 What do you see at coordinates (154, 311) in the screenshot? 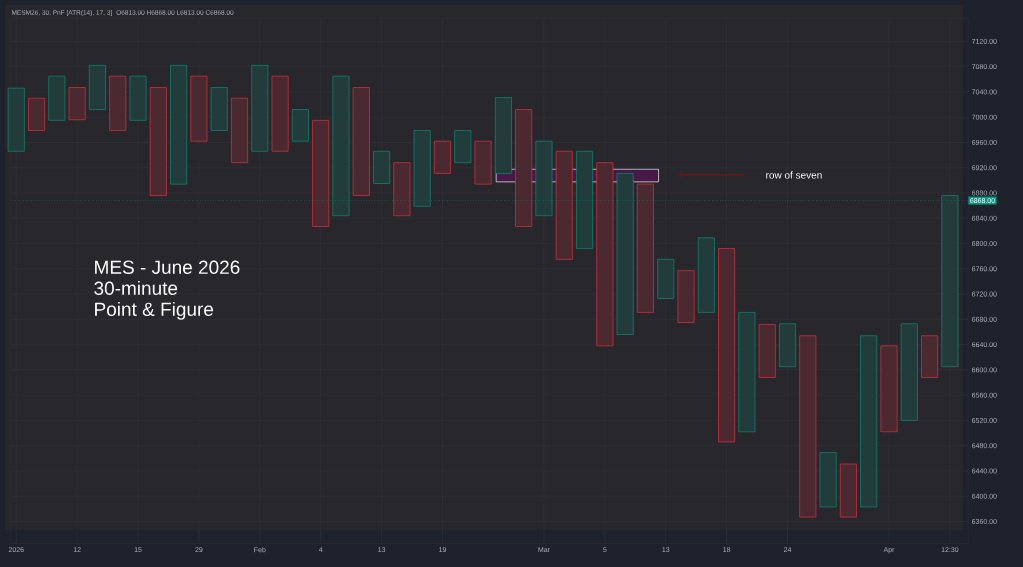
I see `annotation: Point & Figure` at bounding box center [154, 311].